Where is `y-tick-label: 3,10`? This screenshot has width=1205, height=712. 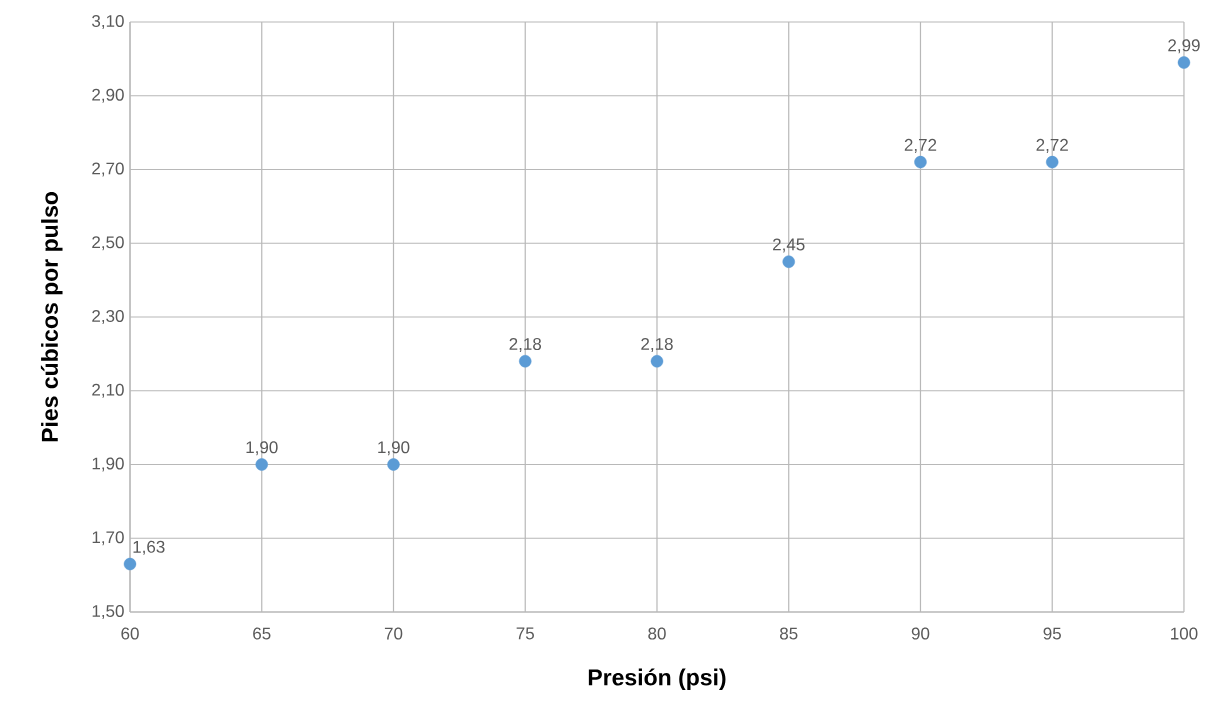
y-tick-label: 3,10 is located at coordinates (108, 22).